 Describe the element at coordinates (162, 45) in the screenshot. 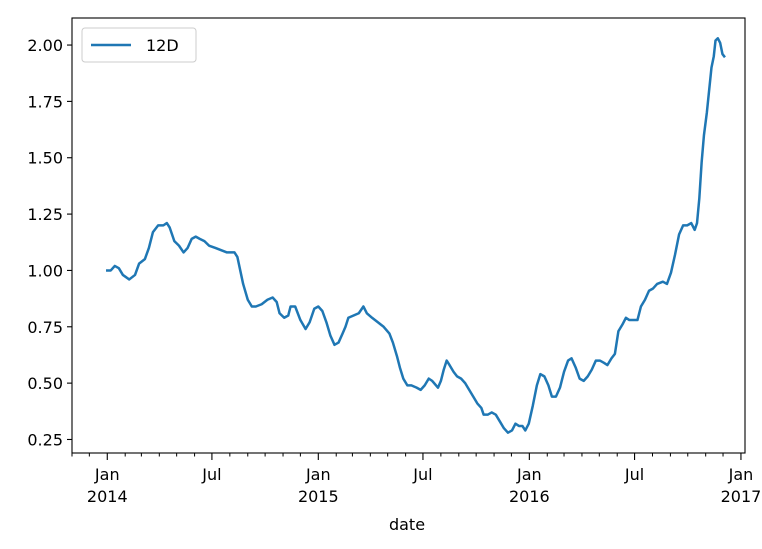

I see `legend-label-12d: 12D` at that location.